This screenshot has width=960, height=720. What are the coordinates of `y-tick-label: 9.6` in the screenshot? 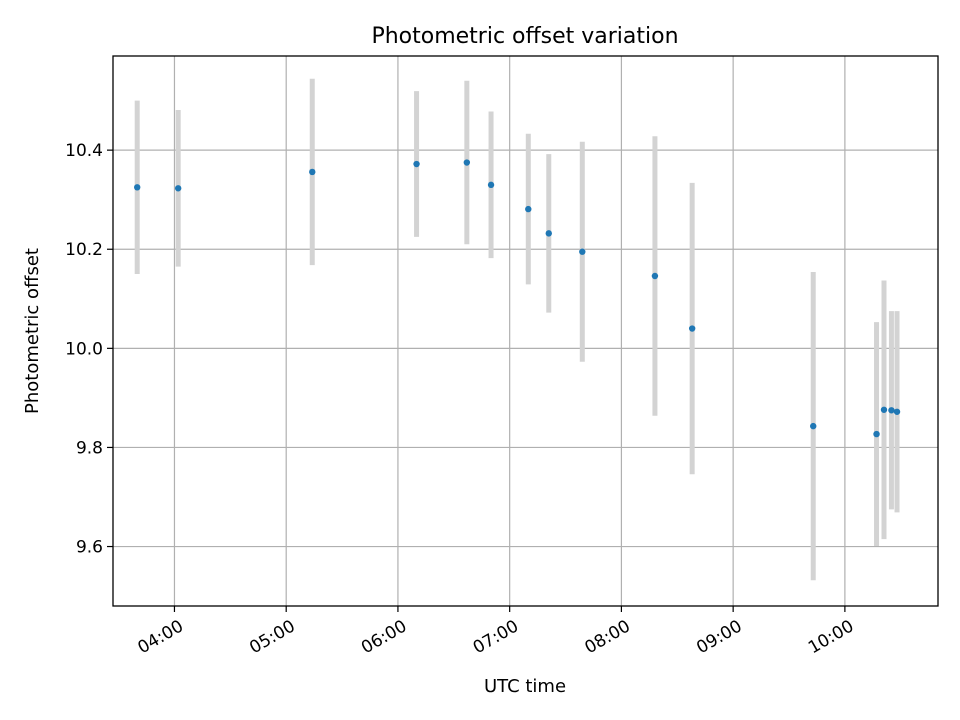 It's located at (89, 548).